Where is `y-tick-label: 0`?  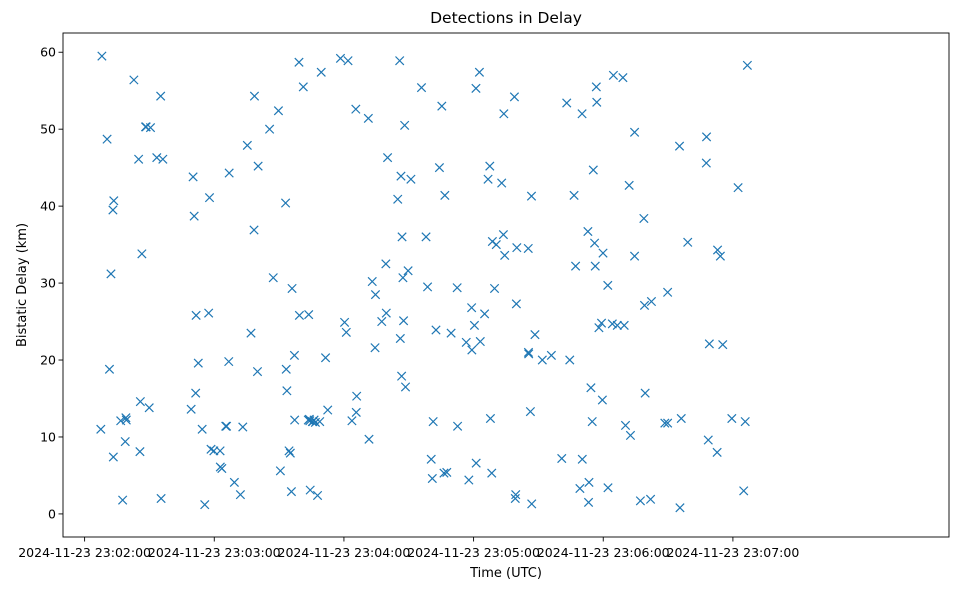
y-tick-label: 0 is located at coordinates (52, 513).